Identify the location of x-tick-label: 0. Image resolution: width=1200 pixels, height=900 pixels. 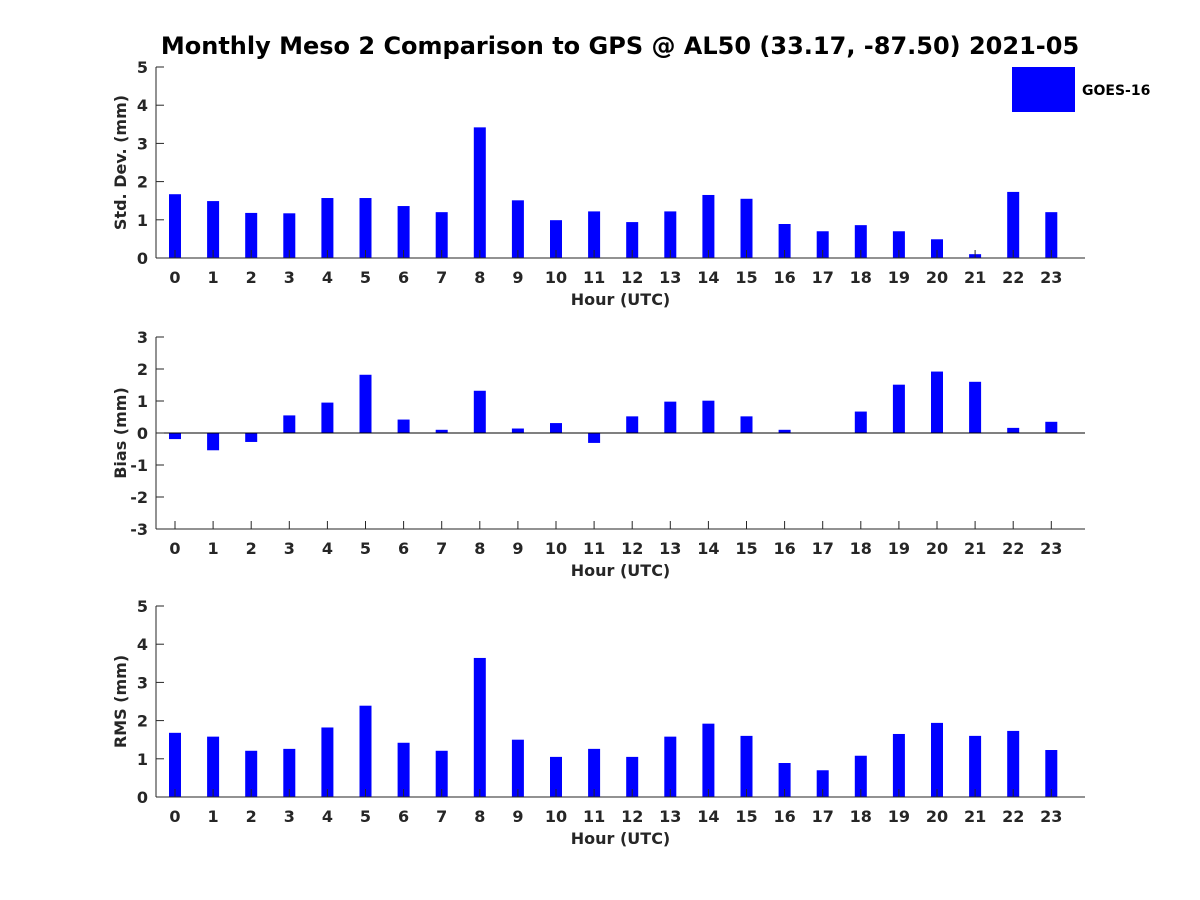
(174, 816).